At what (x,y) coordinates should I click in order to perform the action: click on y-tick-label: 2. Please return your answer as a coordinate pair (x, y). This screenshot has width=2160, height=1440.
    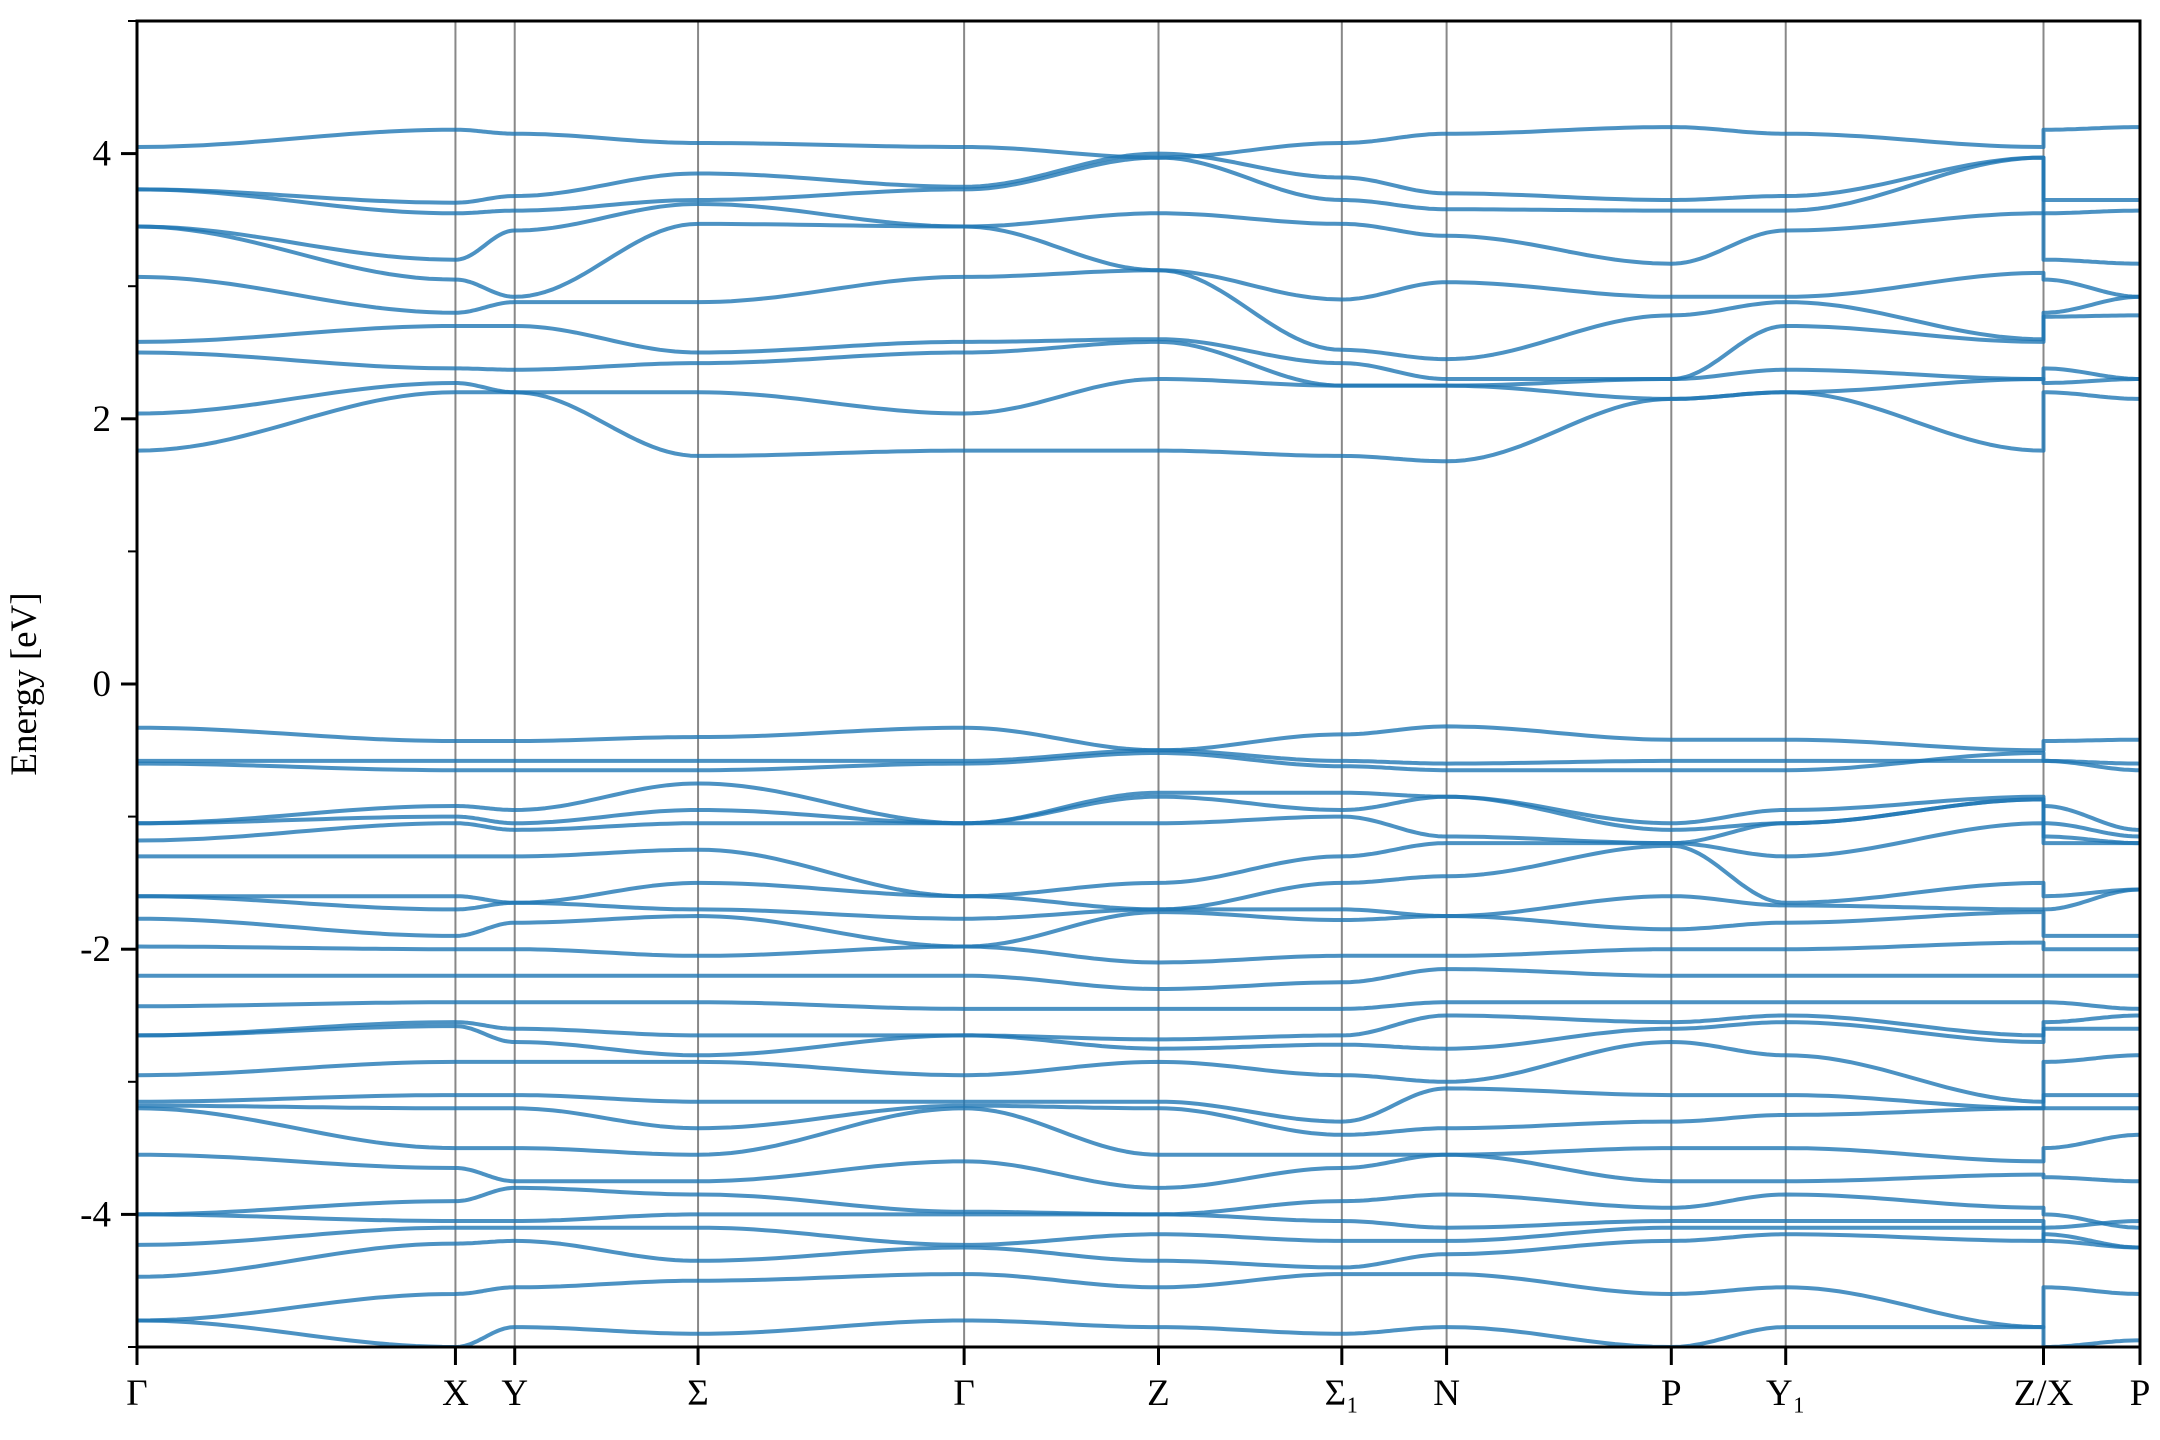
    Looking at the image, I should click on (102, 419).